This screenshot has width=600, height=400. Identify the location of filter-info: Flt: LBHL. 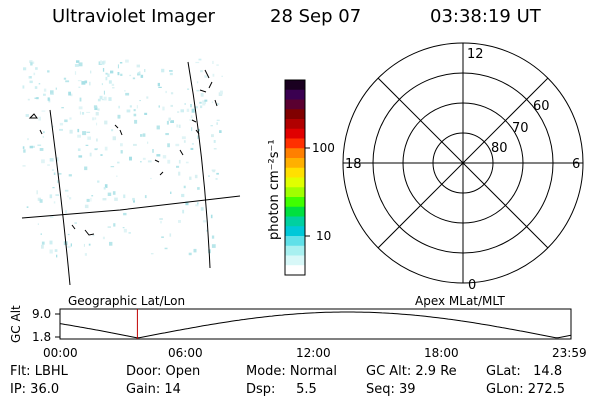
(39, 371).